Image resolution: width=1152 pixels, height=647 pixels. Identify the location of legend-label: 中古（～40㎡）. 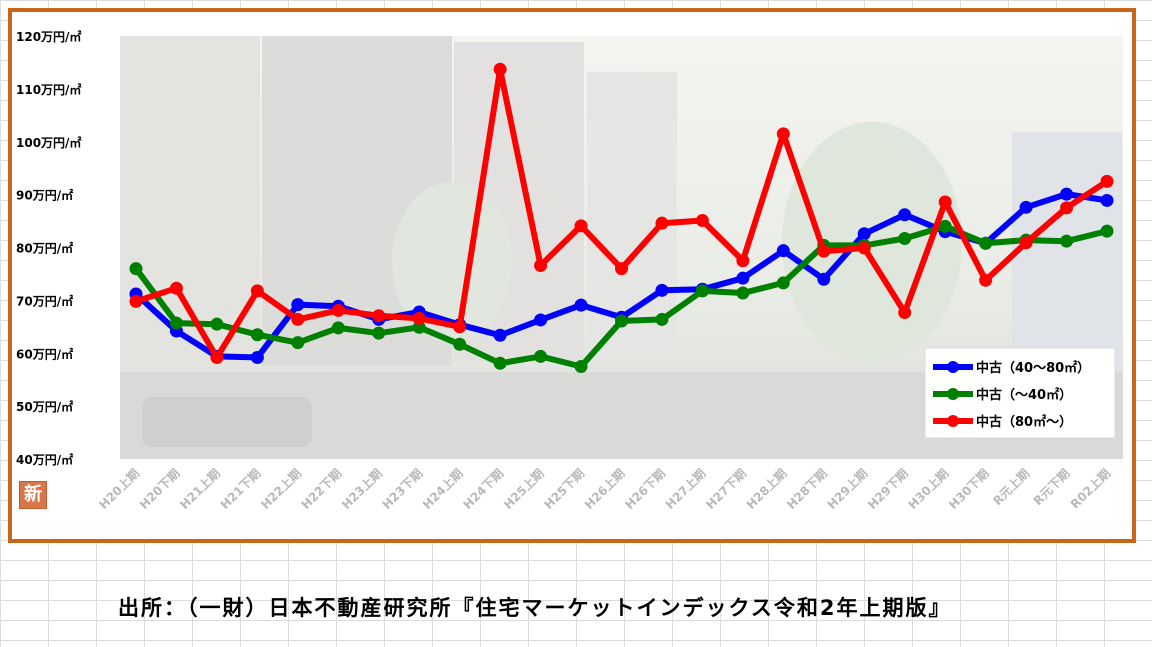
(1024, 395).